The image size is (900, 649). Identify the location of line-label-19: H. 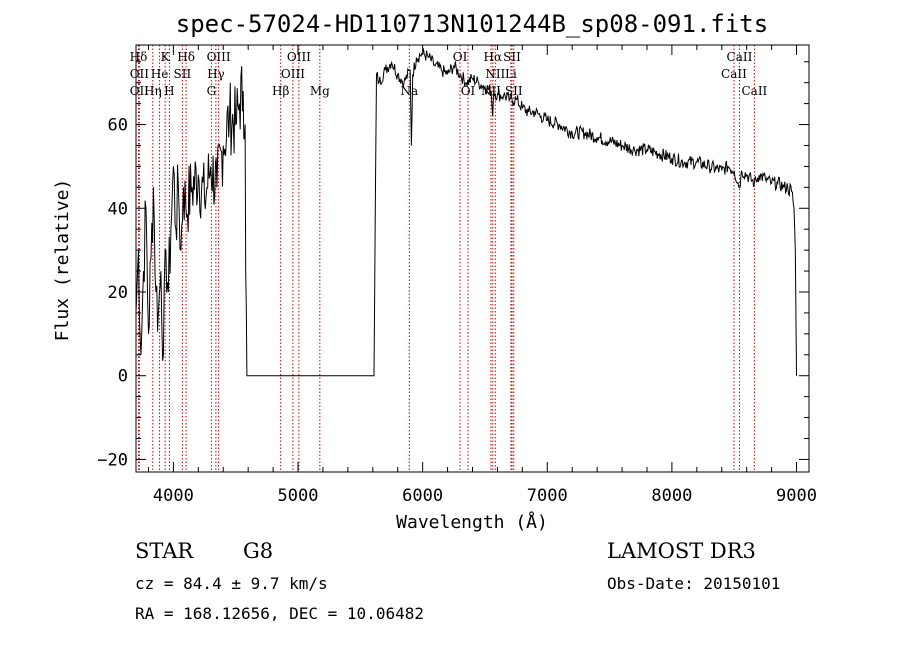
(169, 91).